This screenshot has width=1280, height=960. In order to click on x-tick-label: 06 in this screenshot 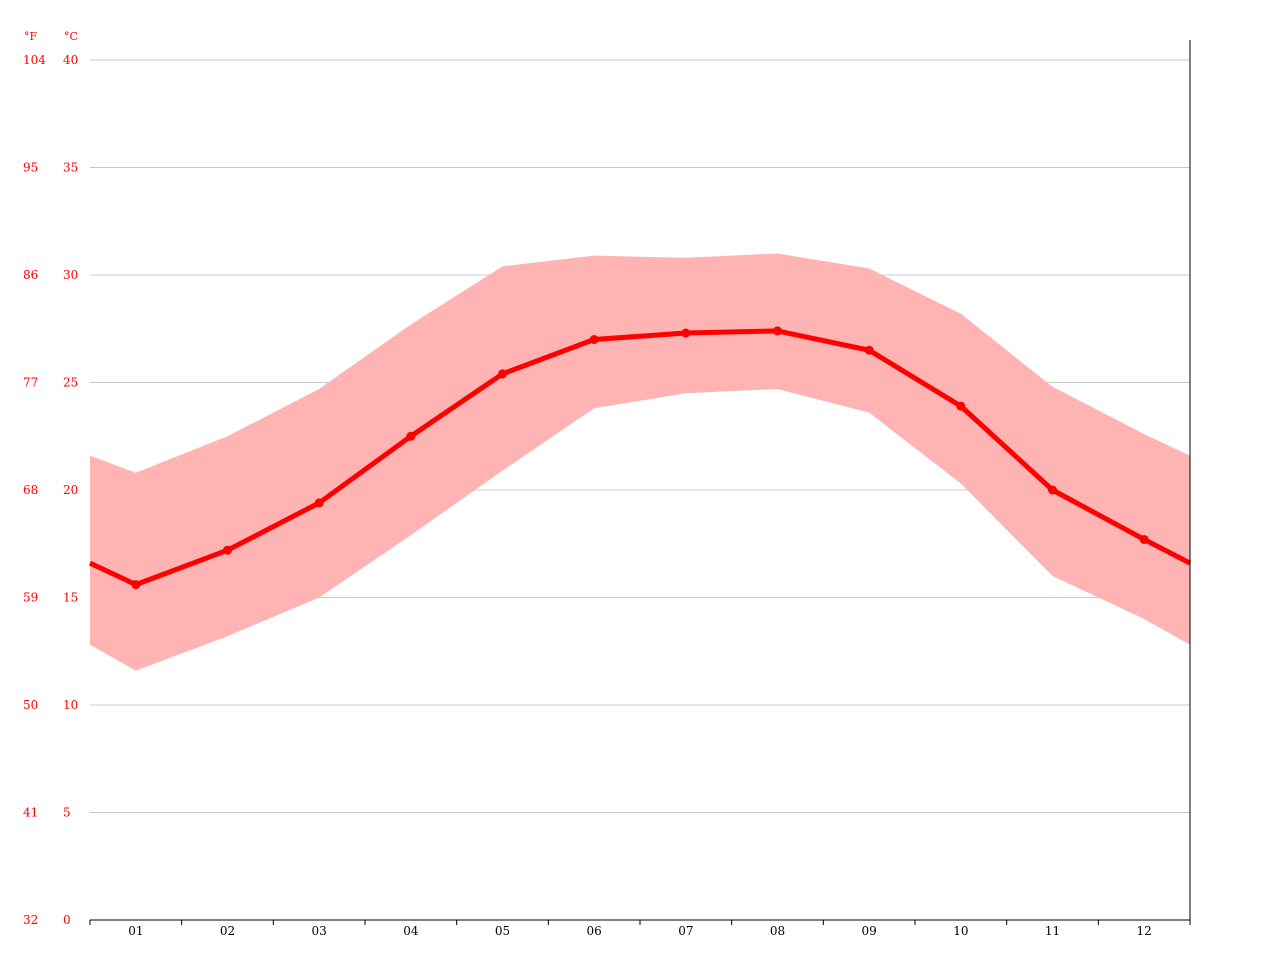, I will do `click(594, 931)`.